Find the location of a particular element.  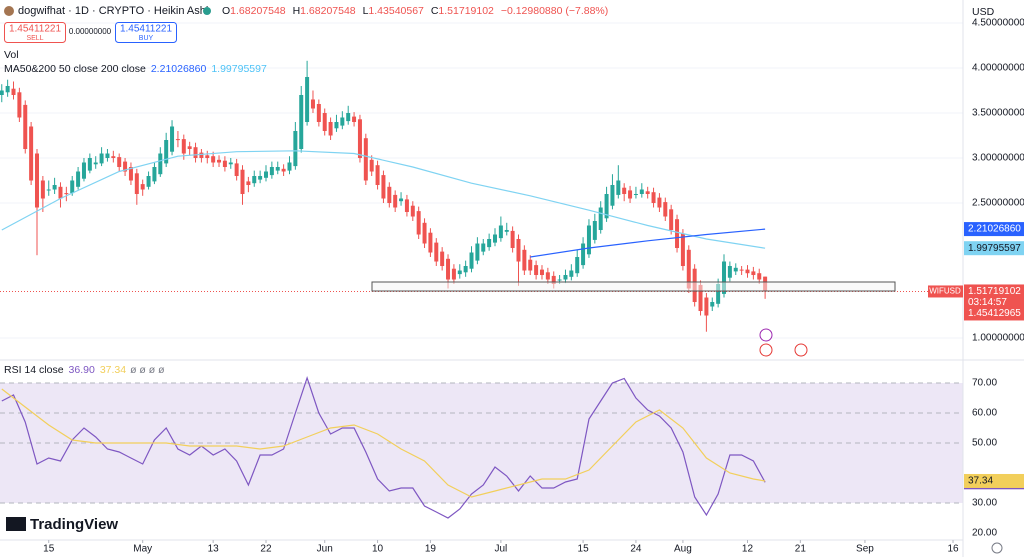

settings-icon is located at coordinates (997, 548).